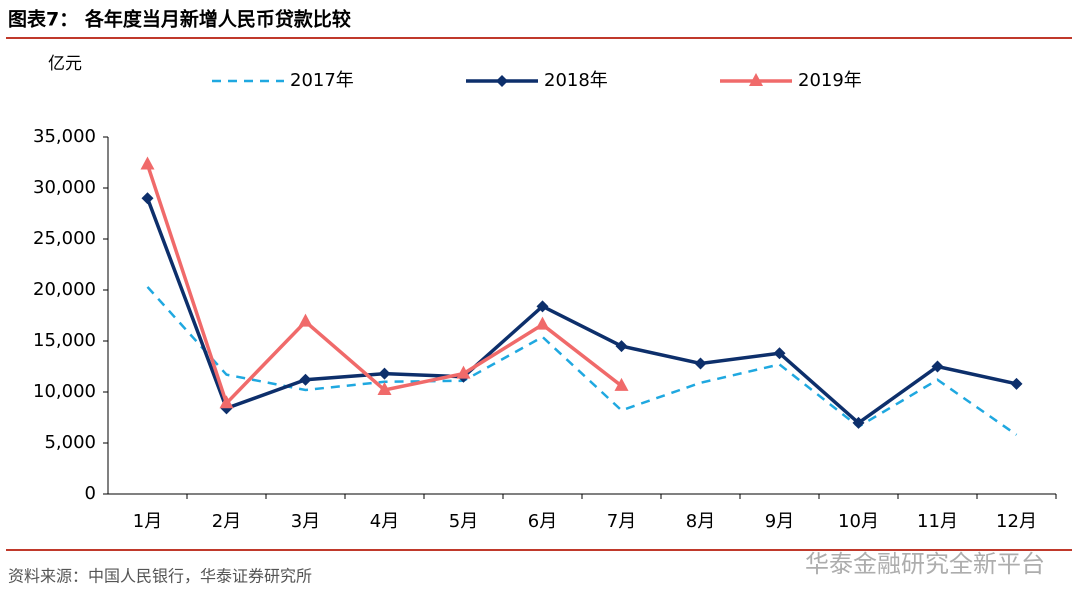 Image resolution: width=1080 pixels, height=614 pixels. I want to click on x-tick-label: 8月, so click(700, 521).